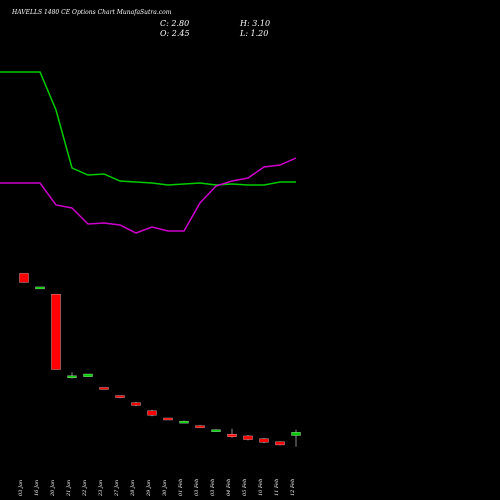 The image size is (500, 500). I want to click on x-tick-label: 20 Jan, so click(53, 488).